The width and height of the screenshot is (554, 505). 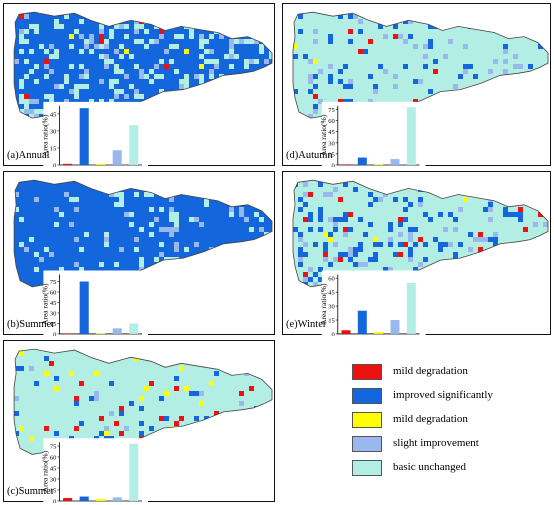 What do you see at coordinates (53, 446) in the screenshot?
I see `y-tick-label: 75` at bounding box center [53, 446].